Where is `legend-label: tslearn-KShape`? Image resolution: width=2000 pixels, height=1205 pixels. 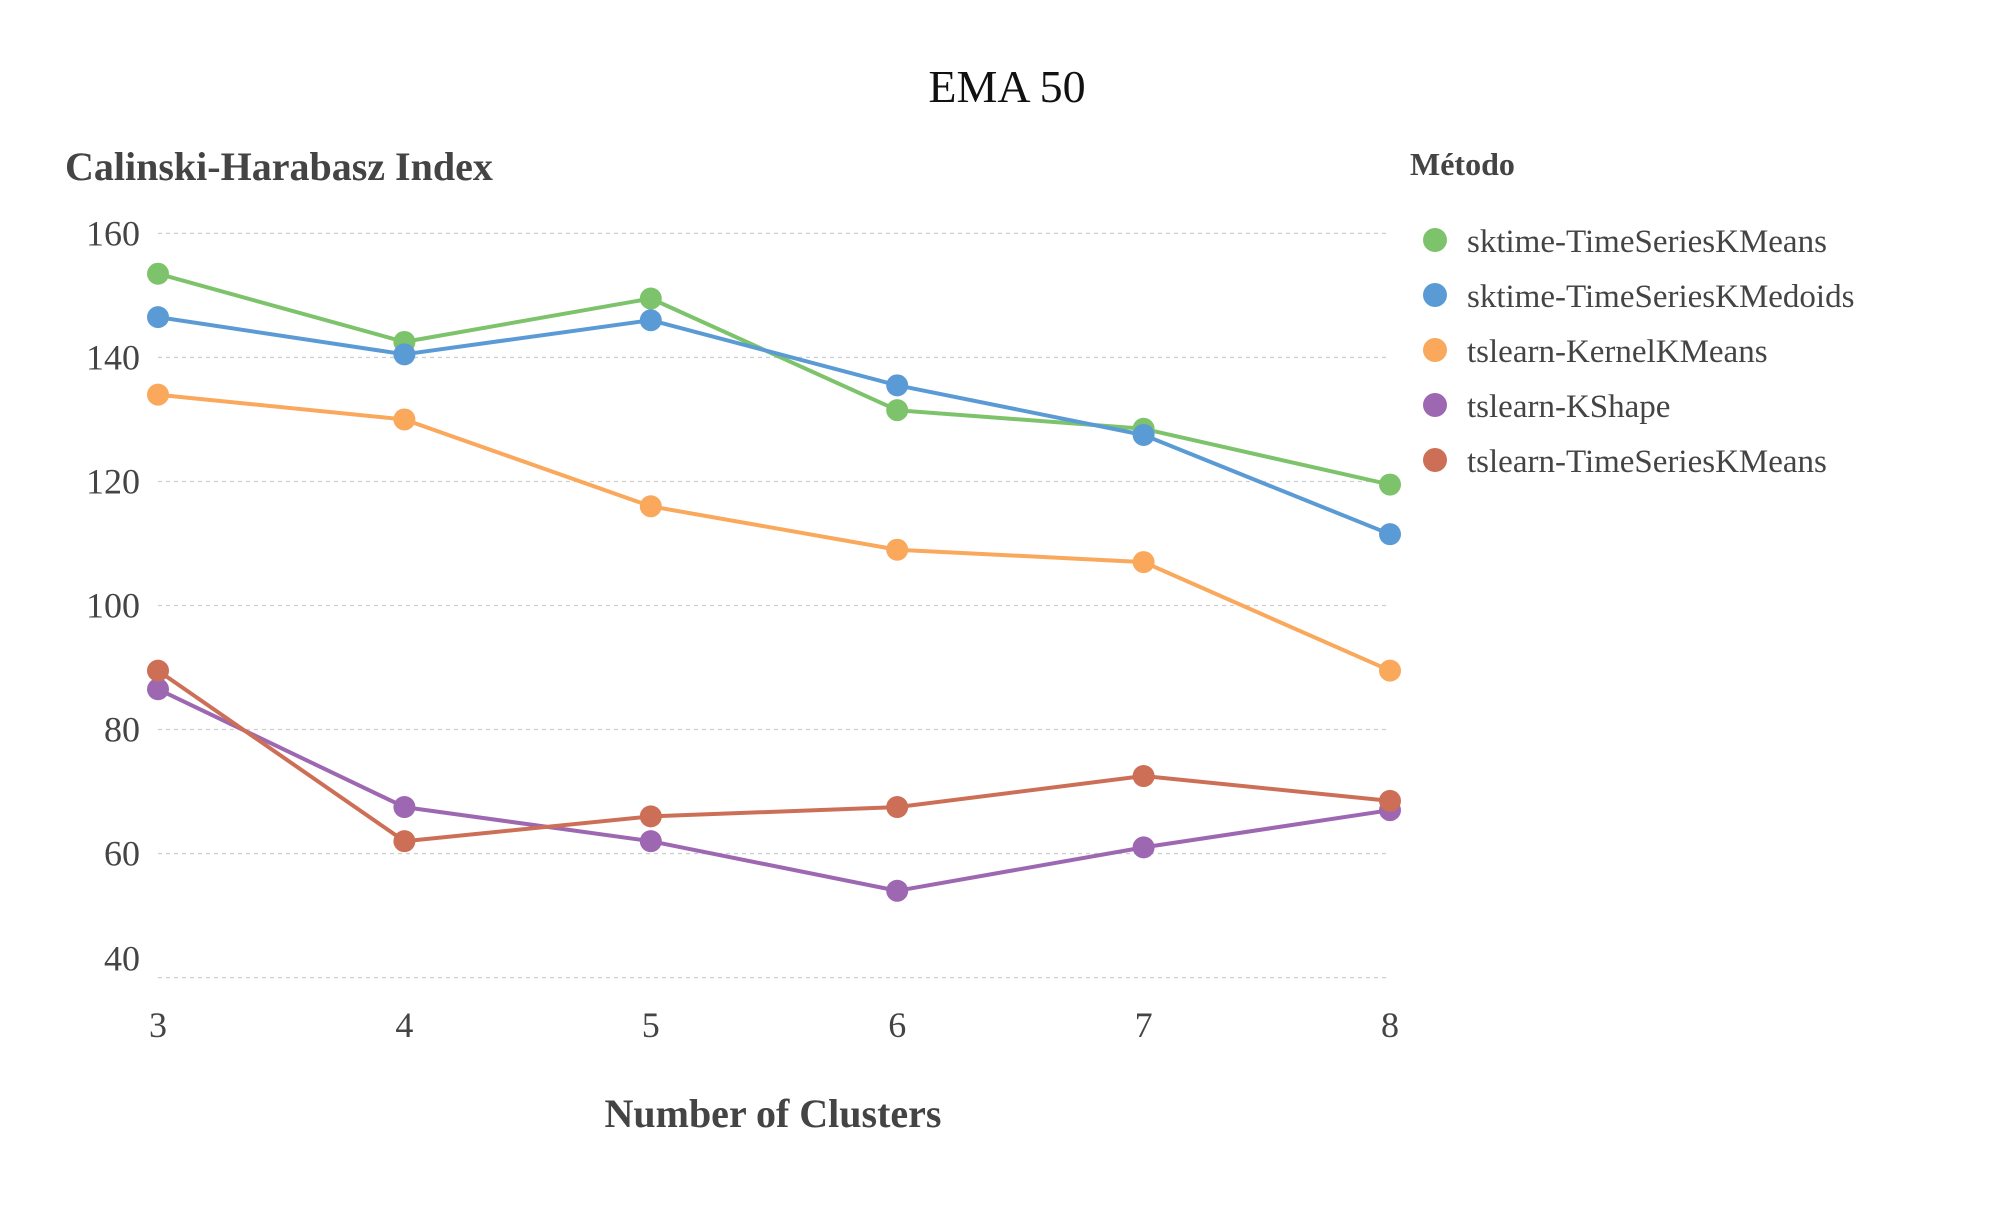
legend-label: tslearn-KShape is located at coordinates (1568, 407).